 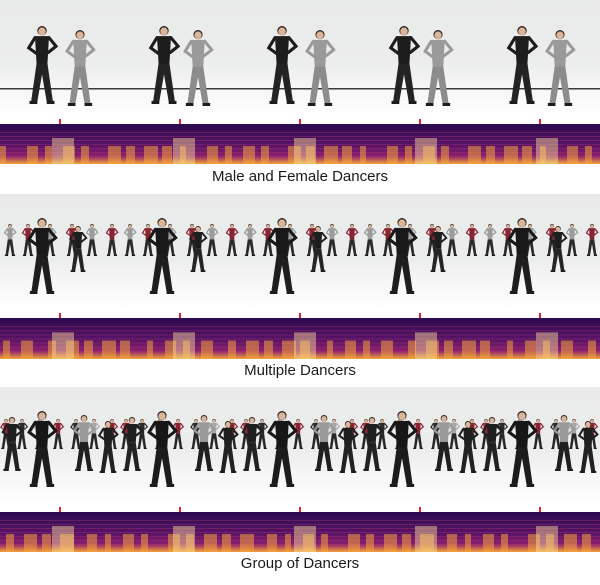 I want to click on panel-caption: Male and Female Dancers, so click(x=300, y=176).